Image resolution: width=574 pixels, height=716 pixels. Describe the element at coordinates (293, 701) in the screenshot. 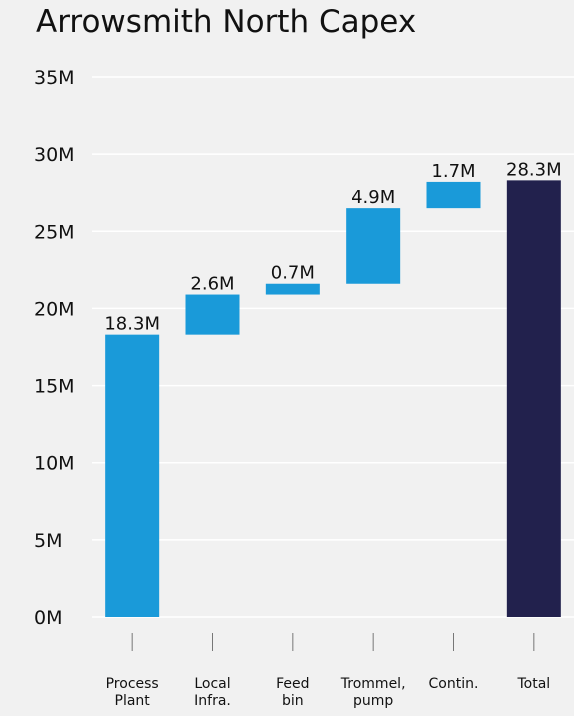

I see `x-tick-label: bin` at that location.